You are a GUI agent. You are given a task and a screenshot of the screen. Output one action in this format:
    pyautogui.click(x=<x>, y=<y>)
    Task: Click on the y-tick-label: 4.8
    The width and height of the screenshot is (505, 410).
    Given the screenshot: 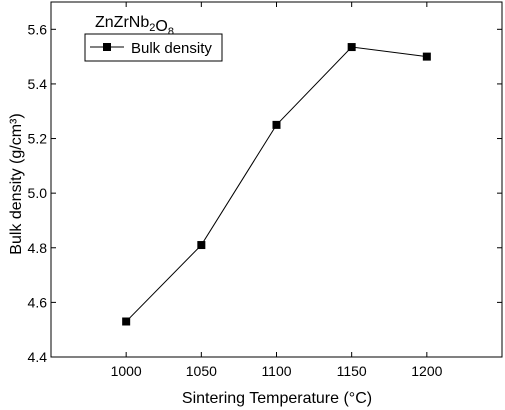 What is the action you would take?
    pyautogui.click(x=38, y=248)
    